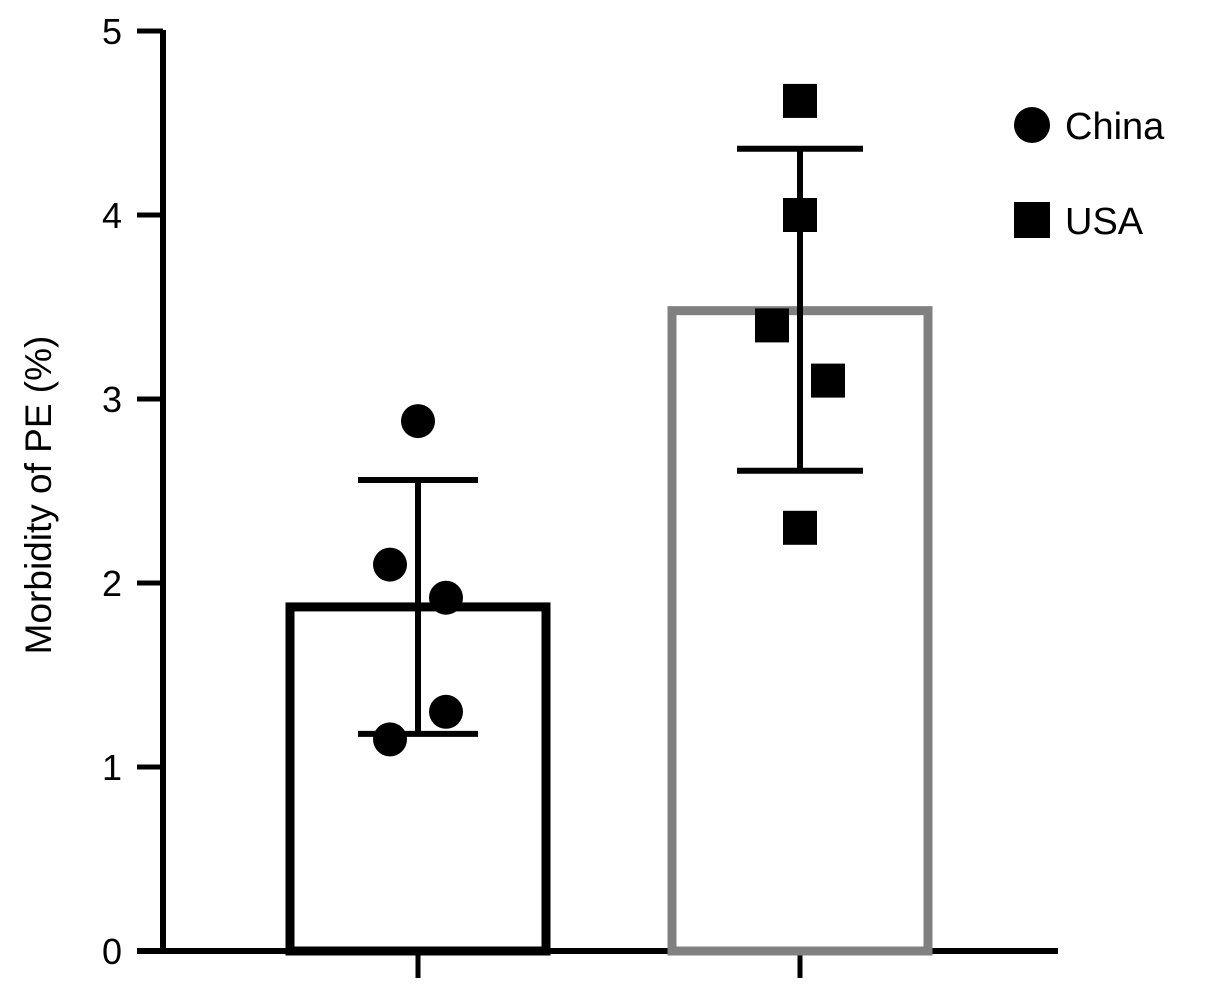  I want to click on y-tick-label-5: 5, so click(112, 31).